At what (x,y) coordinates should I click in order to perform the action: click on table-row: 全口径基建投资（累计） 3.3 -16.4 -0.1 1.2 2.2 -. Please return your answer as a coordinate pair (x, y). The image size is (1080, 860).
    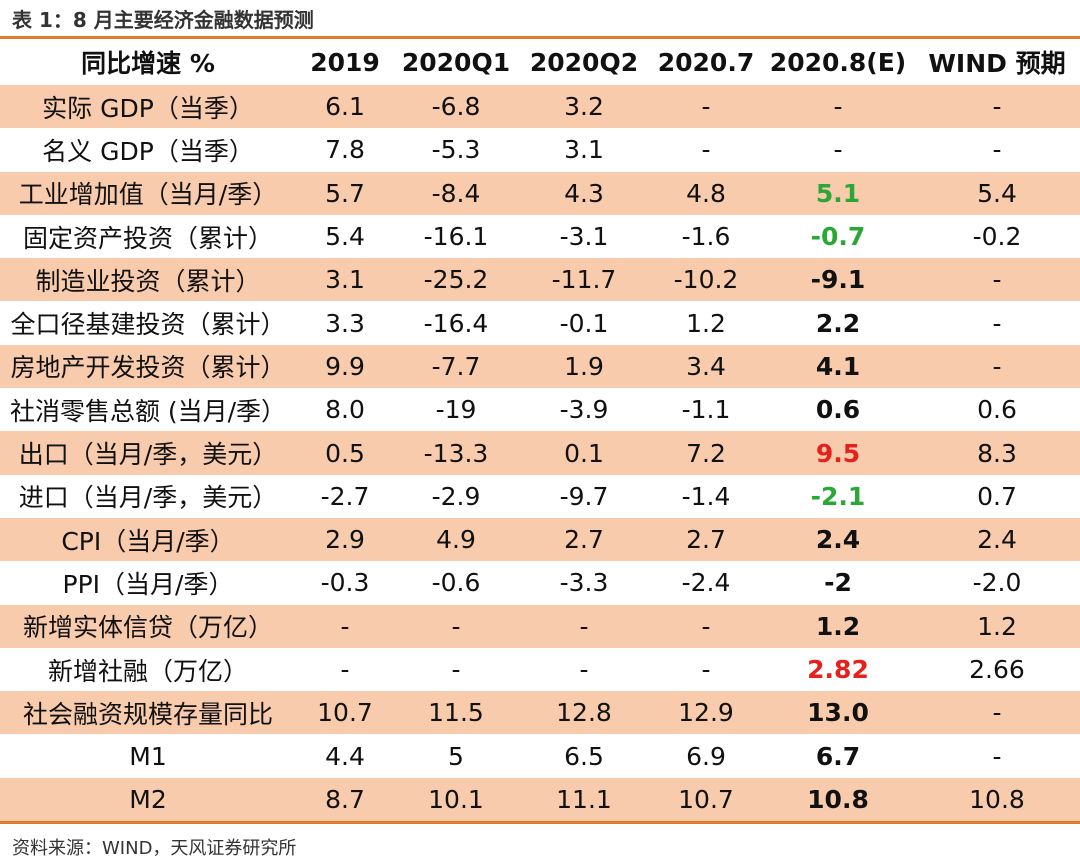
    Looking at the image, I should click on (540, 322).